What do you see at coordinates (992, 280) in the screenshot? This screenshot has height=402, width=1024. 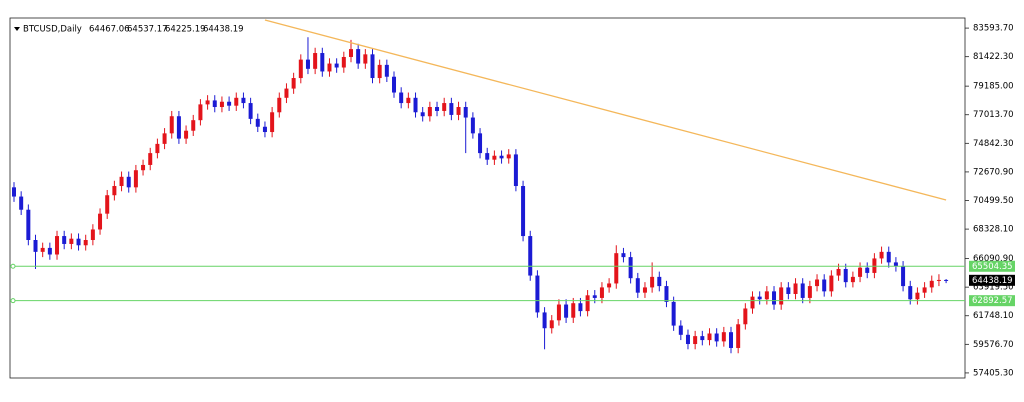 I see `price-label-bg` at bounding box center [992, 280].